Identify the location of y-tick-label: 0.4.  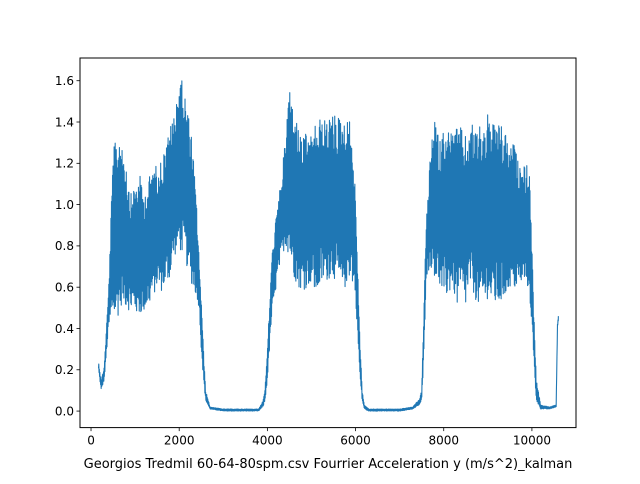
(64, 329).